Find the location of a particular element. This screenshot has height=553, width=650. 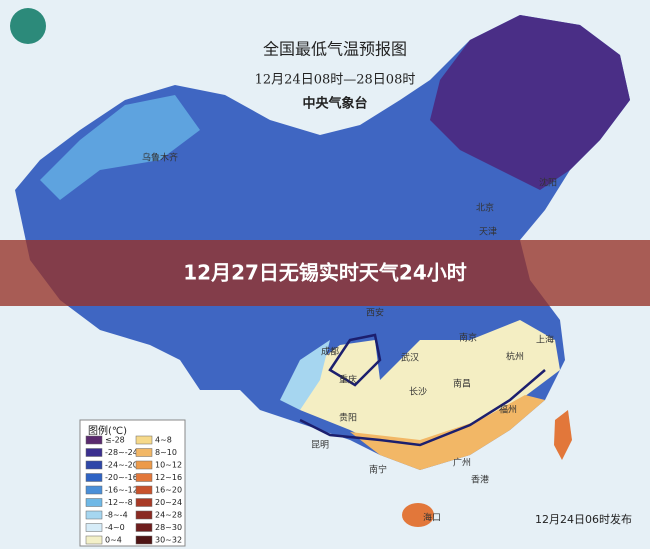

legend-label: 10~12 is located at coordinates (168, 465).